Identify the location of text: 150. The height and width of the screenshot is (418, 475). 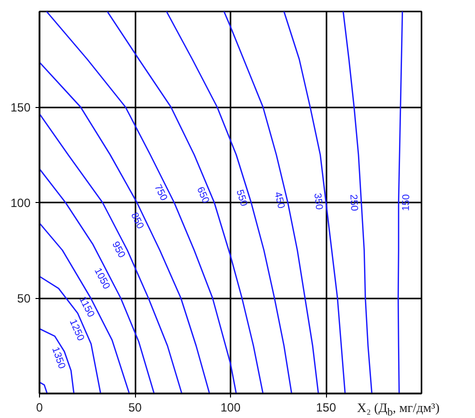
(406, 203).